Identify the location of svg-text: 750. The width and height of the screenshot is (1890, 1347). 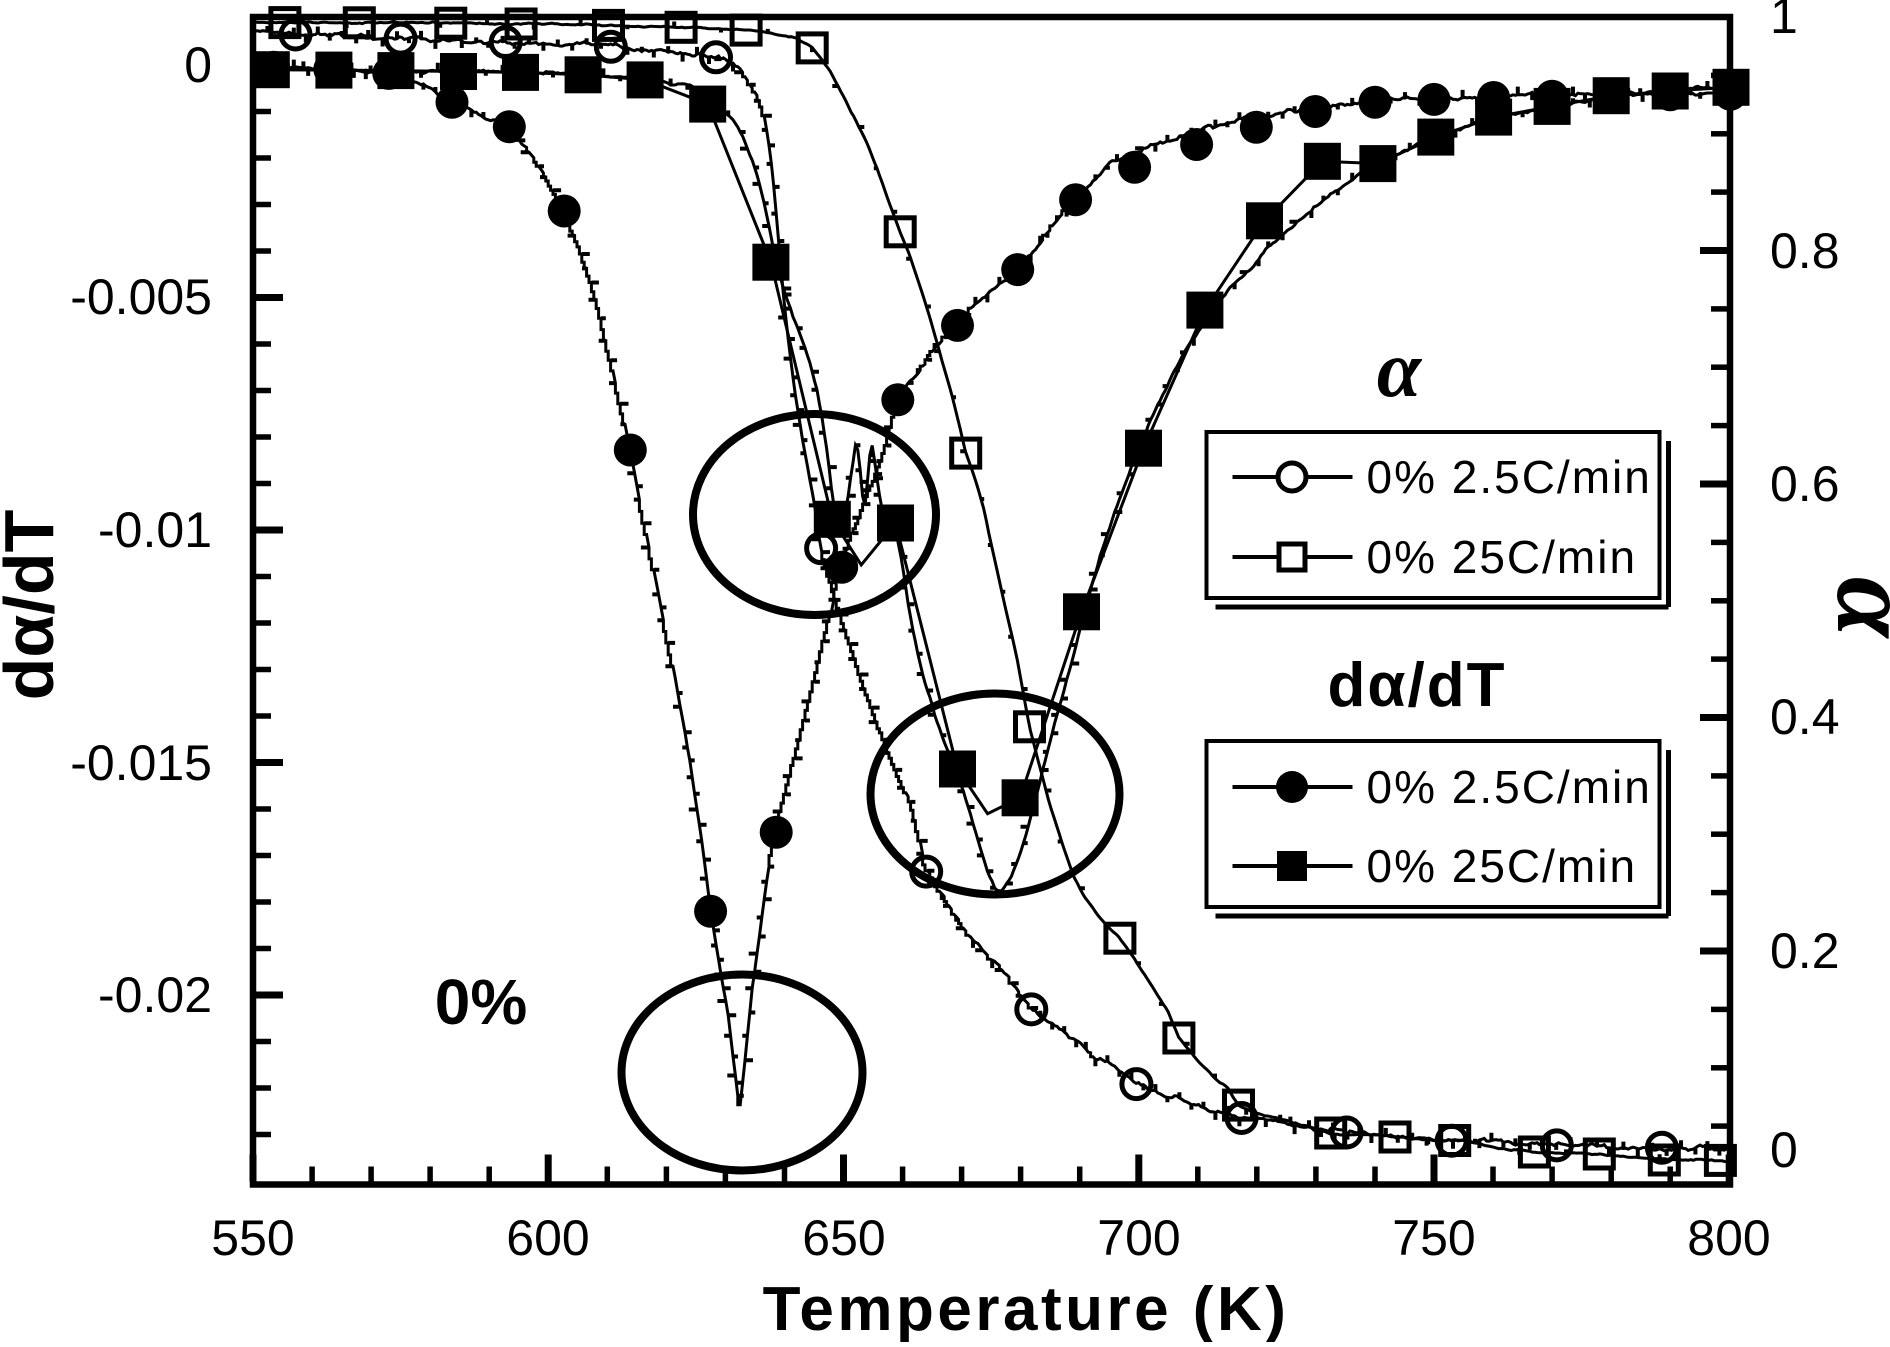
(1433, 1238).